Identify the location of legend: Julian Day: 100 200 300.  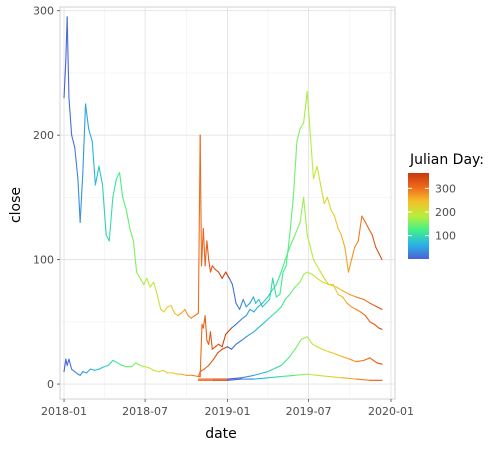
(446, 205).